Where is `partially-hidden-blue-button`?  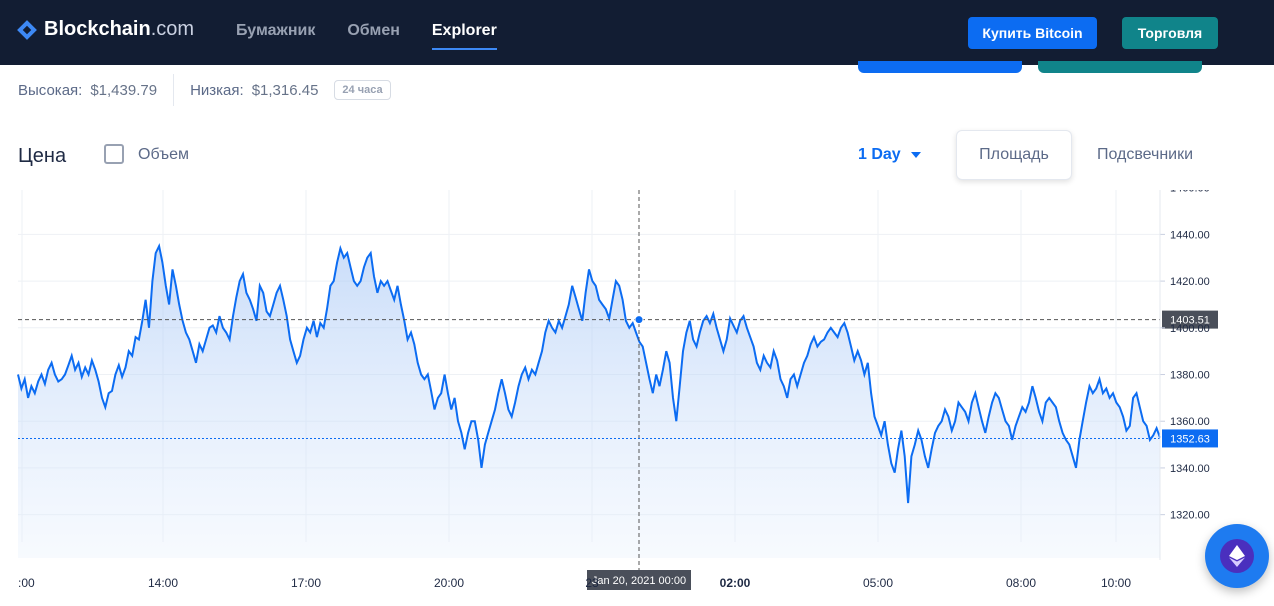 partially-hidden-blue-button is located at coordinates (940, 67).